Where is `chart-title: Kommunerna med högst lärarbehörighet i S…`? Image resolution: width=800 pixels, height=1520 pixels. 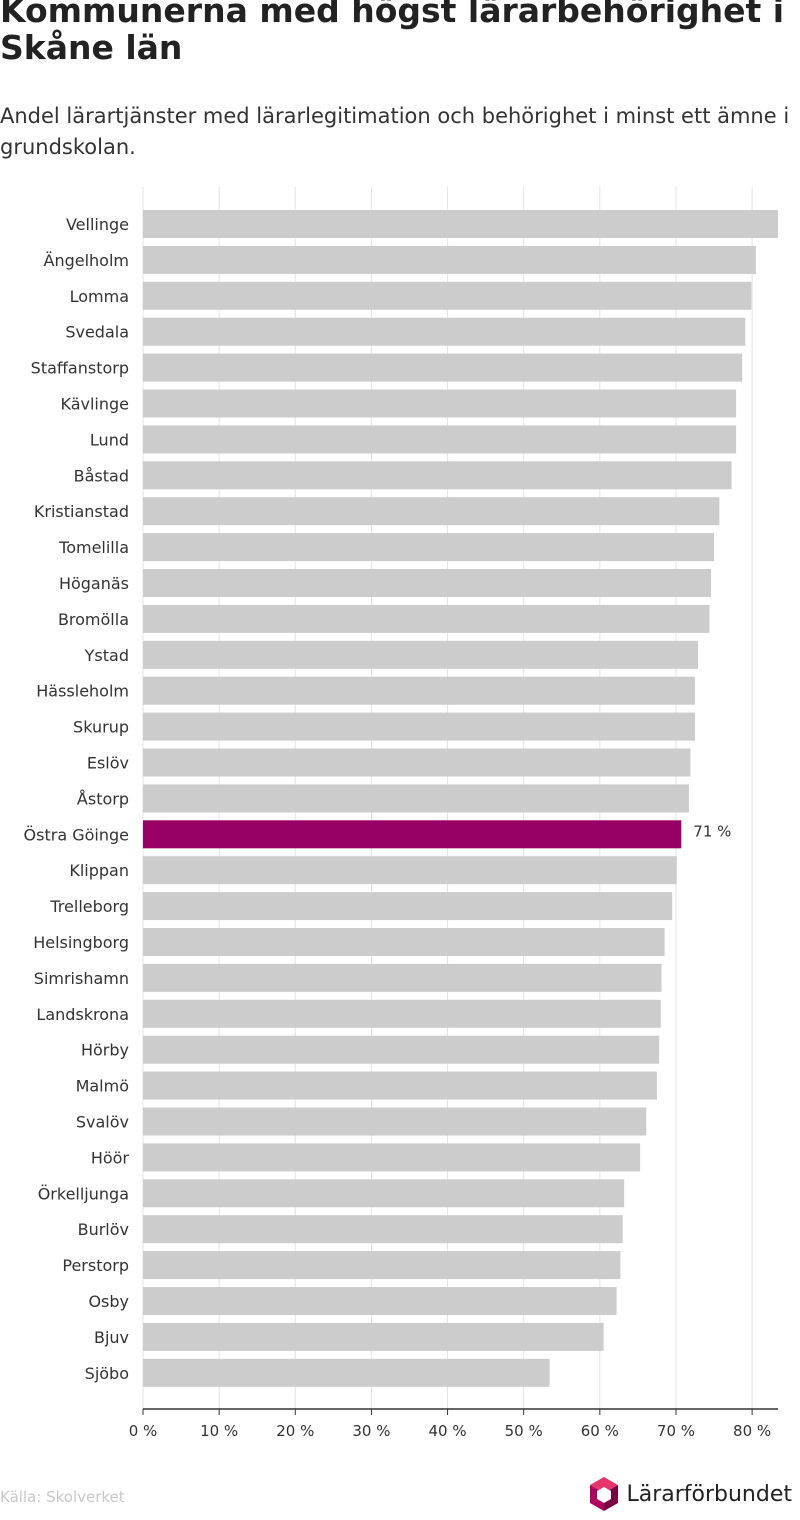
chart-title: Kommunerna med högst lärarbehörighet i S… is located at coordinates (392, 33).